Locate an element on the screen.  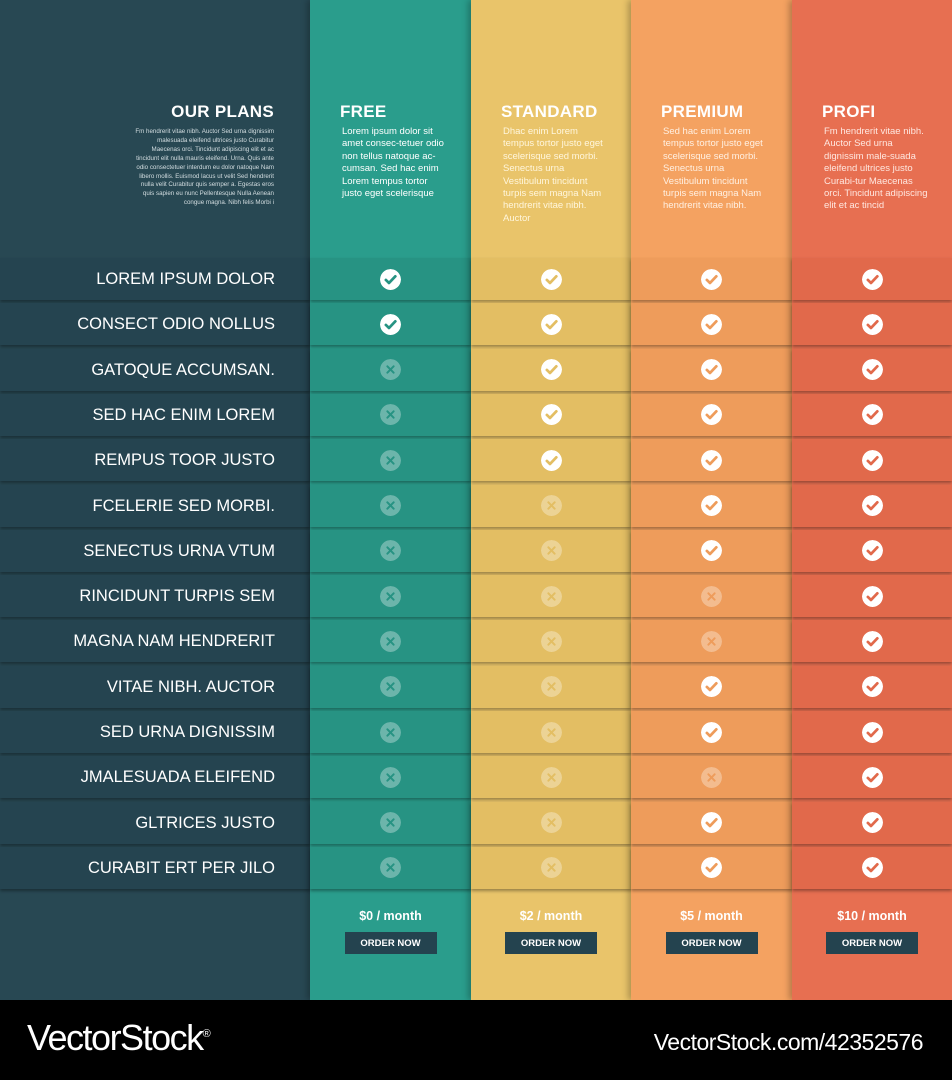
feature-row: RINCIDUNT TURPIS SEM is located at coordinates (155, 596).